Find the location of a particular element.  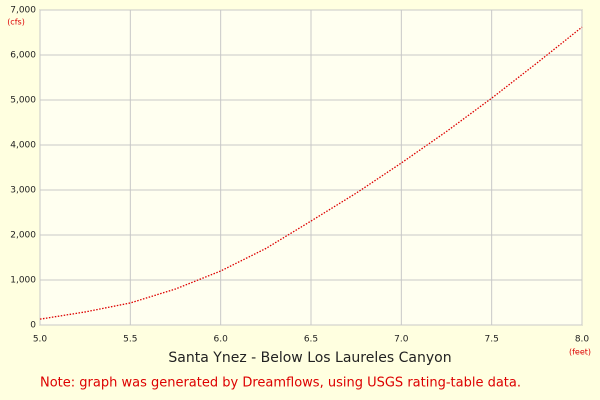

y-tick-label: 1,000 is located at coordinates (23, 281).